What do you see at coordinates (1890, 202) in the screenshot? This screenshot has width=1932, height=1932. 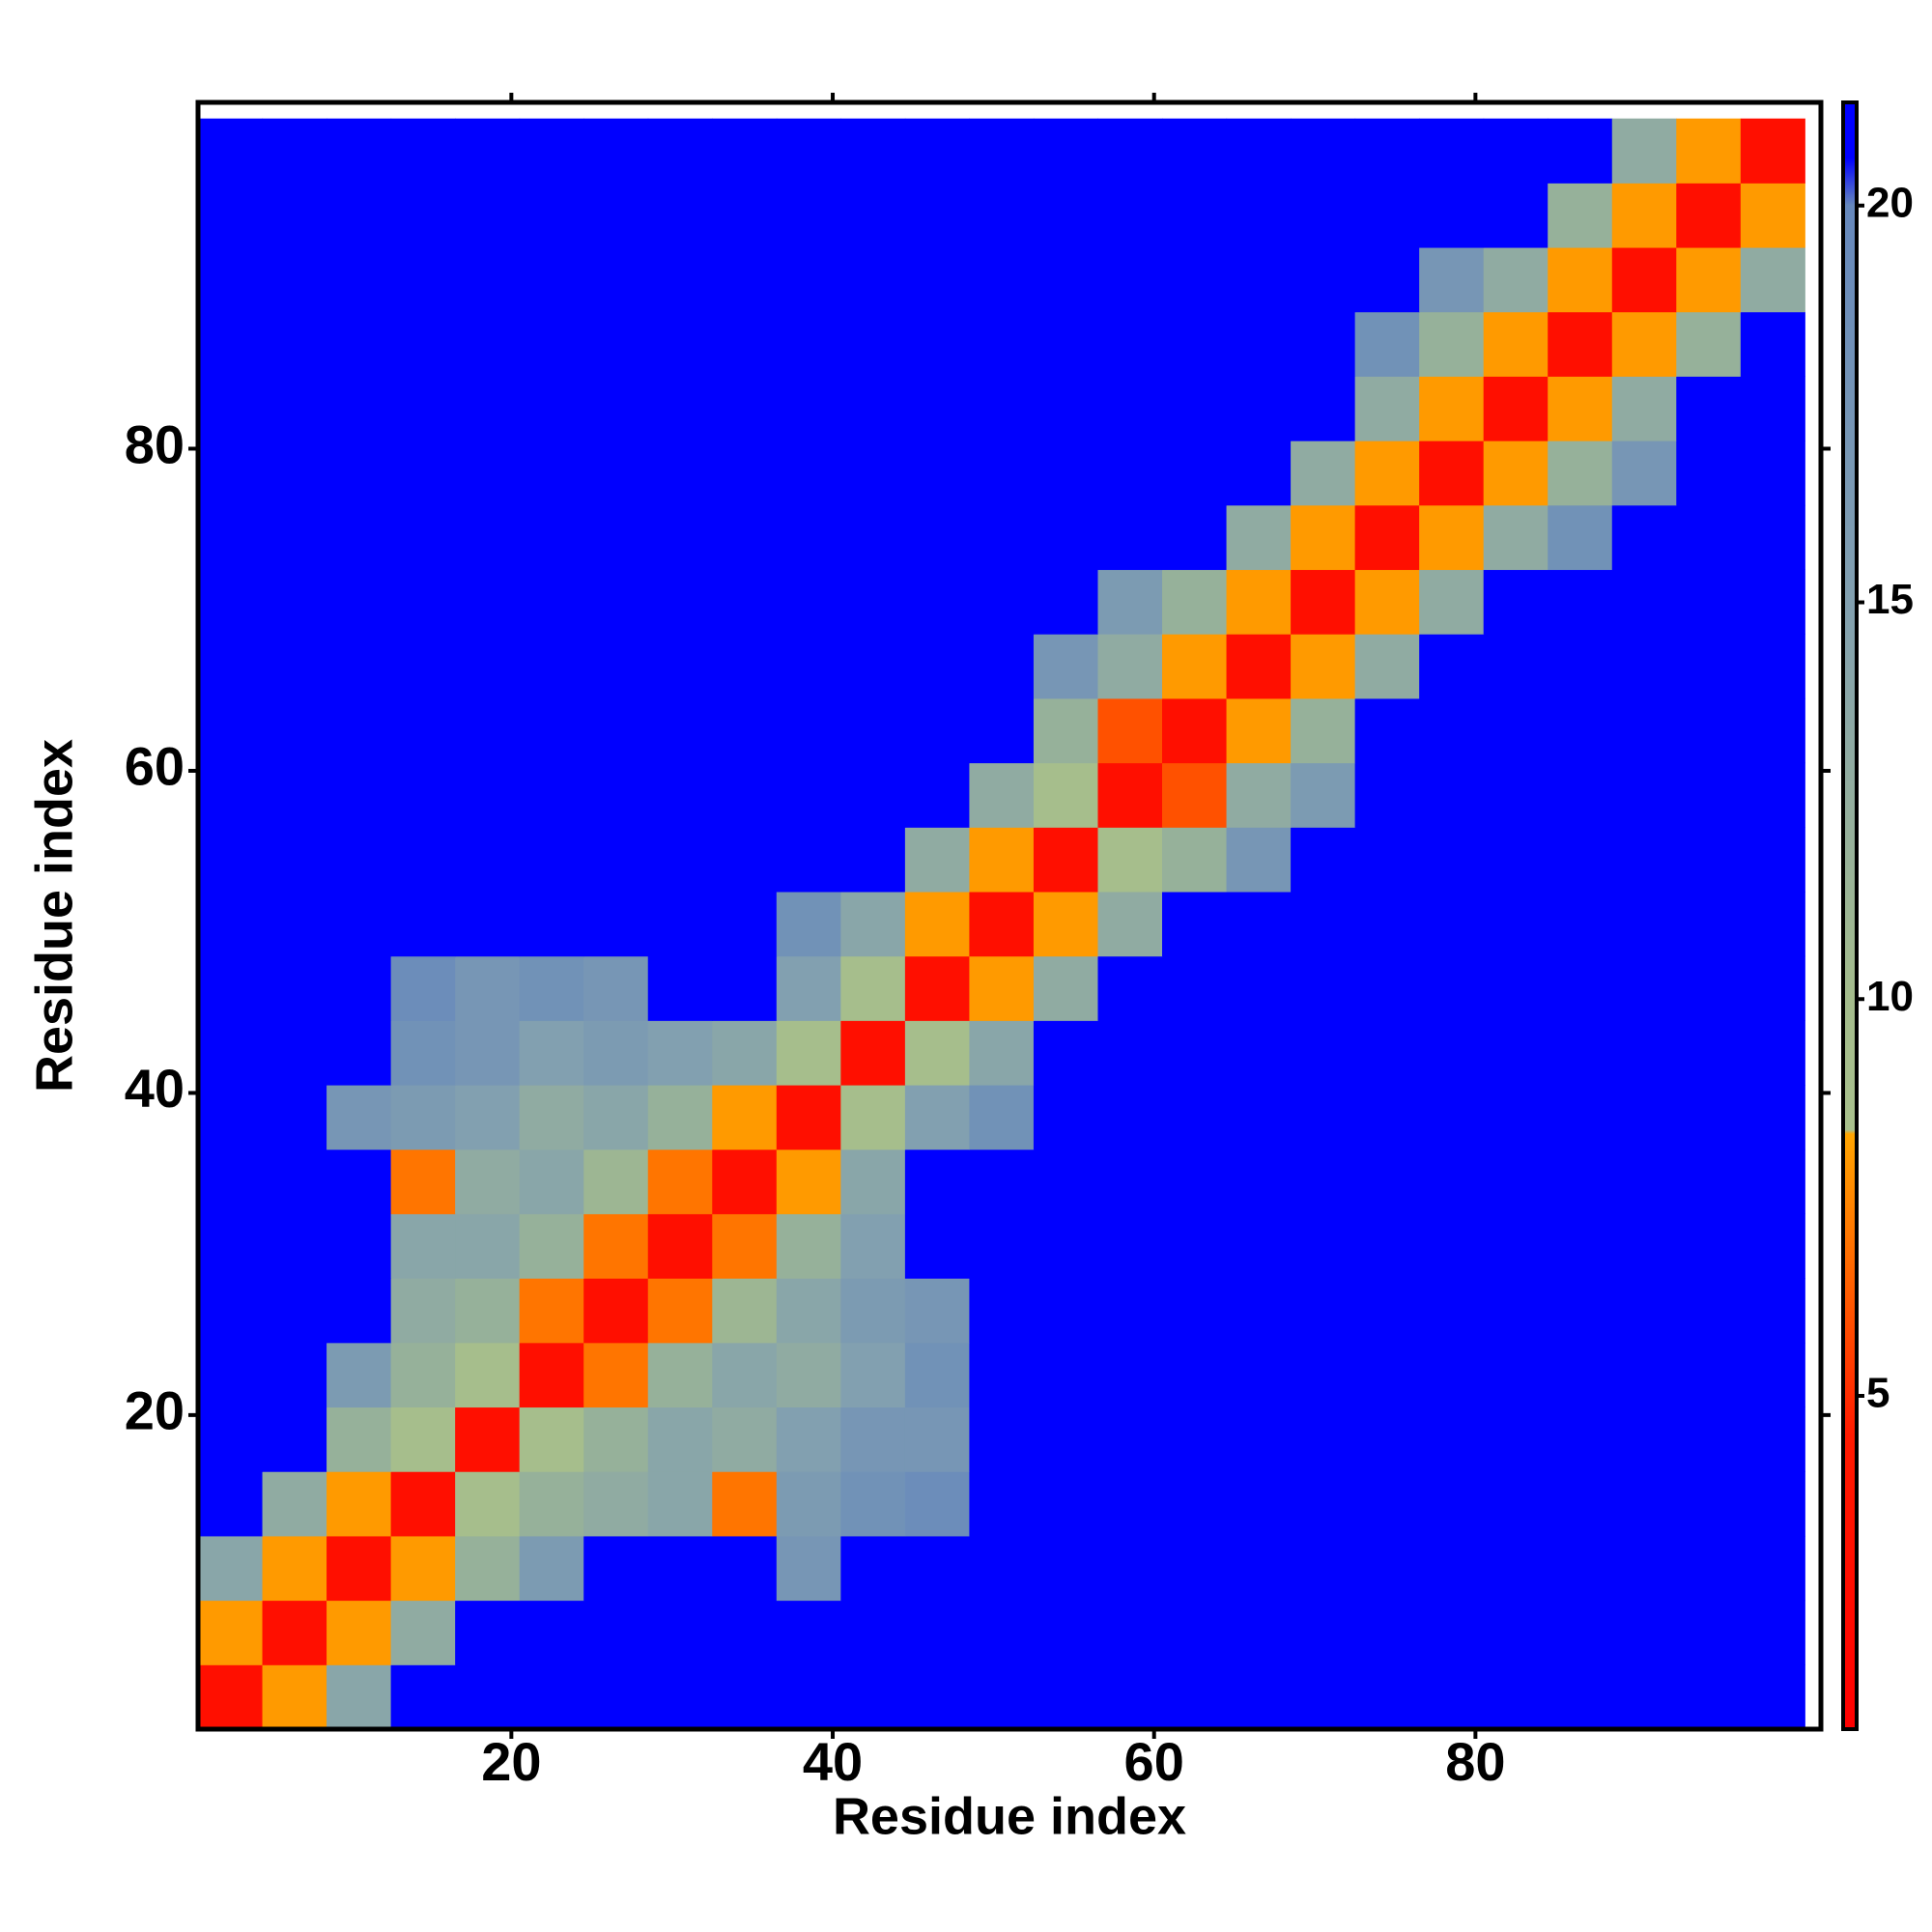 I see `colorbar-tick-label: 20` at bounding box center [1890, 202].